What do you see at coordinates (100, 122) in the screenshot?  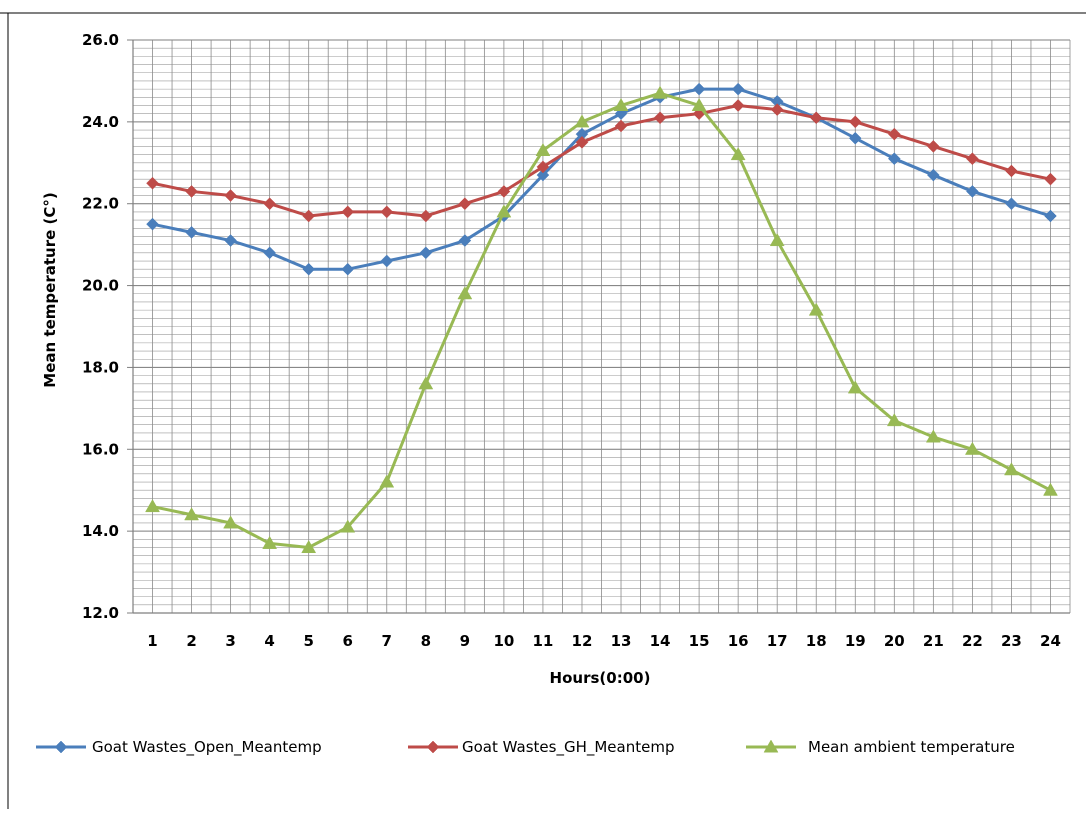 I see `y-tick-label: 24.0` at bounding box center [100, 122].